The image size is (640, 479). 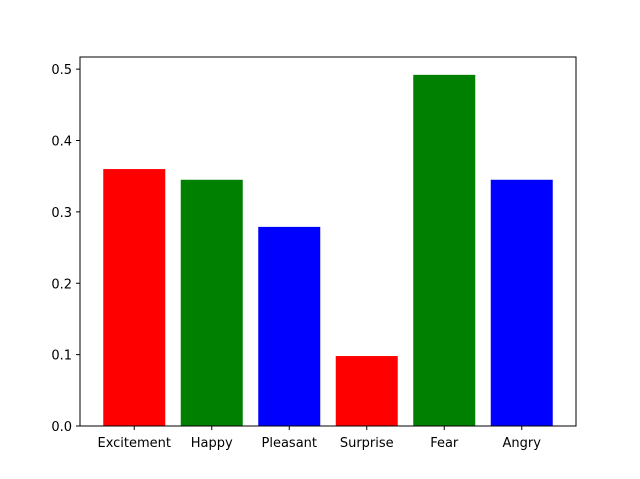 What do you see at coordinates (289, 326) in the screenshot?
I see `bar-pleasant` at bounding box center [289, 326].